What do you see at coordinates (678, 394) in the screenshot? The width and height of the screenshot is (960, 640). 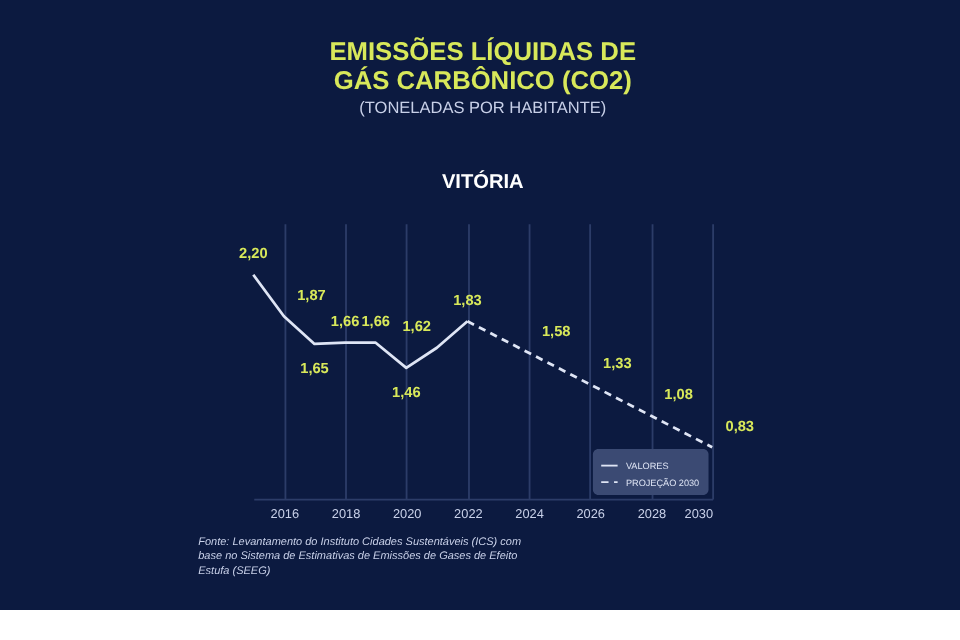 I see `data-label: 1,08` at bounding box center [678, 394].